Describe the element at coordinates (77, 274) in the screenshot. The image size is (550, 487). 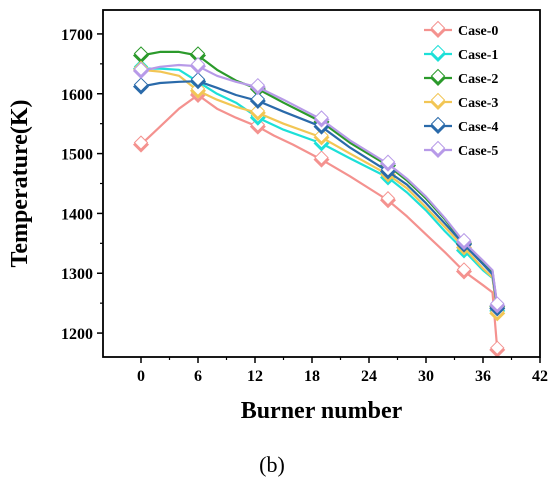
I see `y-tick-label: 1300` at that location.